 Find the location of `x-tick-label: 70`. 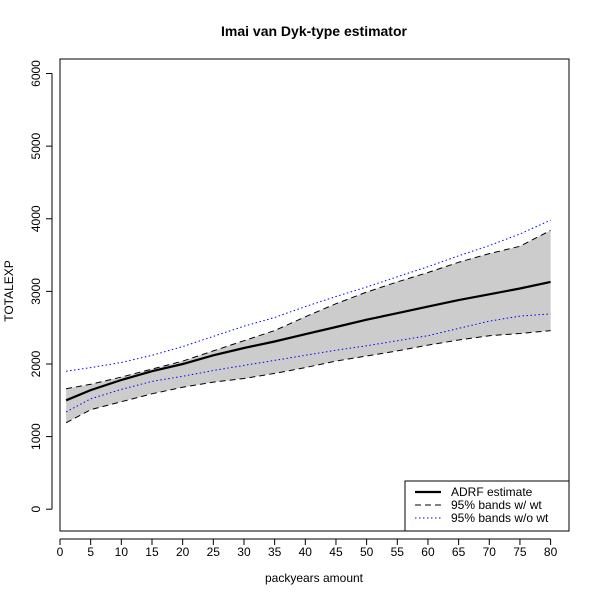

x-tick-label: 70 is located at coordinates (490, 552).